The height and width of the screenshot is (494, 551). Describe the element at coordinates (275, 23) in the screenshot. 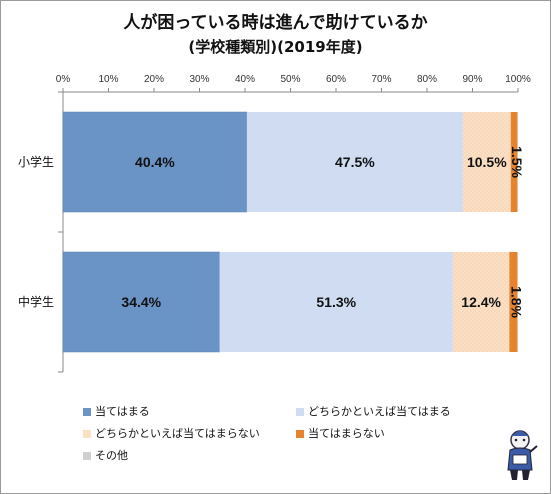

I see `chart-title: 人が困っている時は進んで助けているか` at that location.